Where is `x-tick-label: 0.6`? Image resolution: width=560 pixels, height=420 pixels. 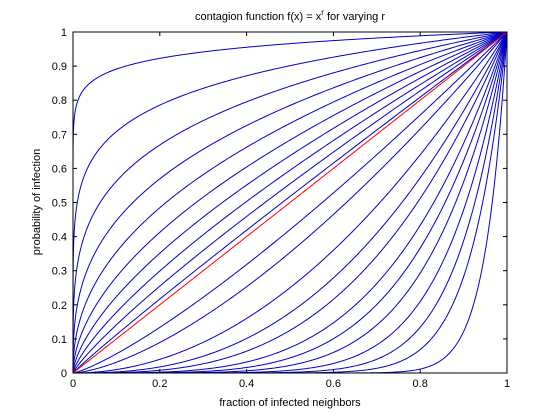
x-tick-label: 0.6 is located at coordinates (333, 384).